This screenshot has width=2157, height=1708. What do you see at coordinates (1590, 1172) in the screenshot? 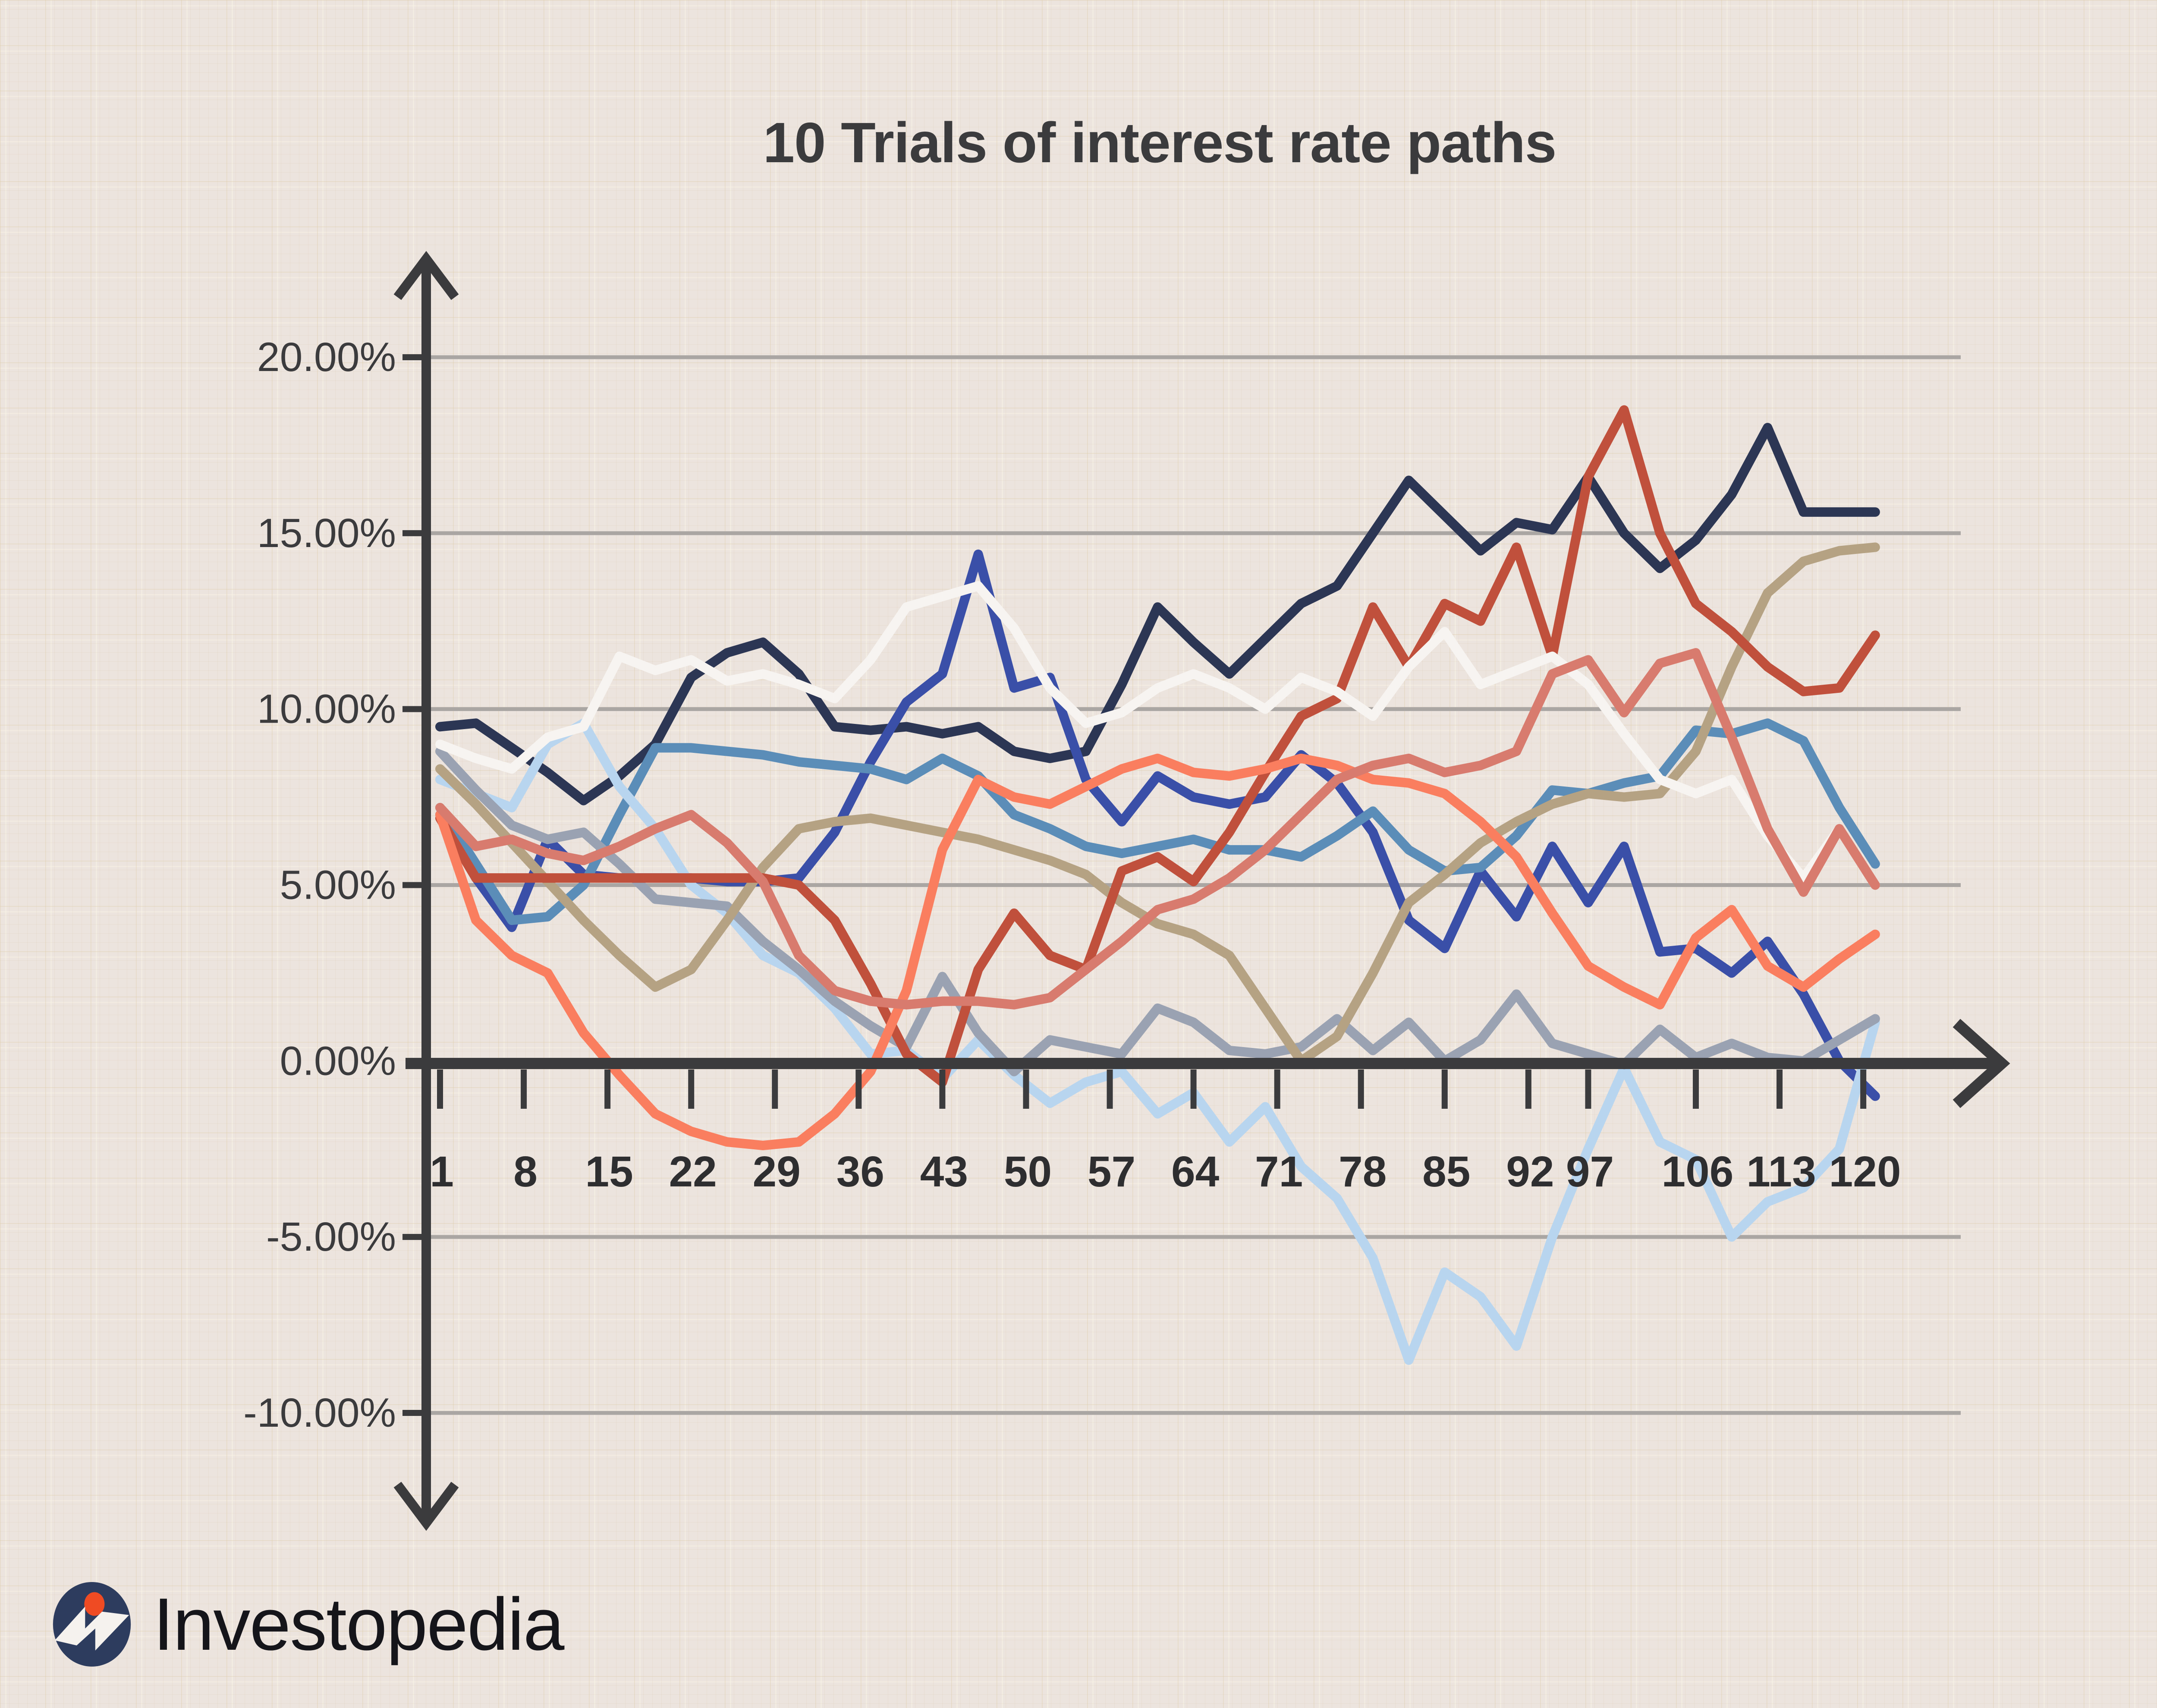
I see `x-tick-label-97: 97` at bounding box center [1590, 1172].